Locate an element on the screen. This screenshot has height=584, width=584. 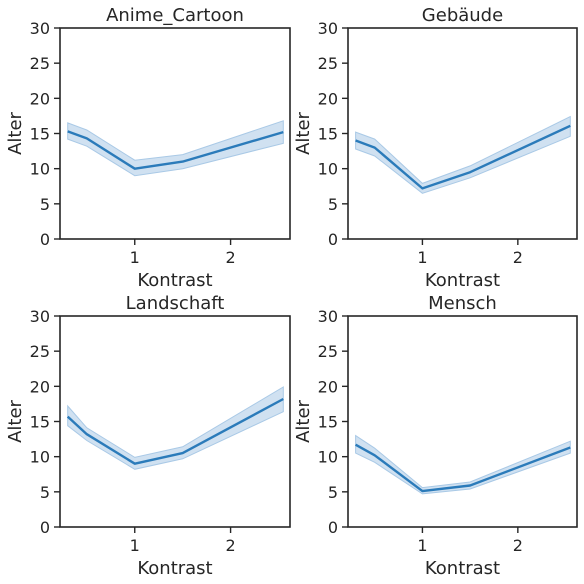
plot-frame is located at coordinates (462, 421).